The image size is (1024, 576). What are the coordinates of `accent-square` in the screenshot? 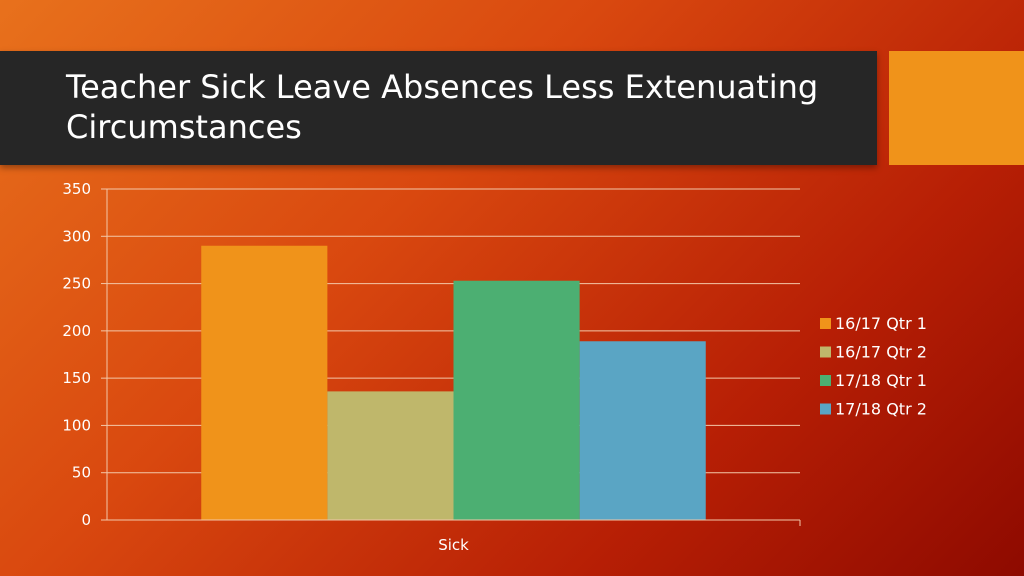 It's located at (956, 108).